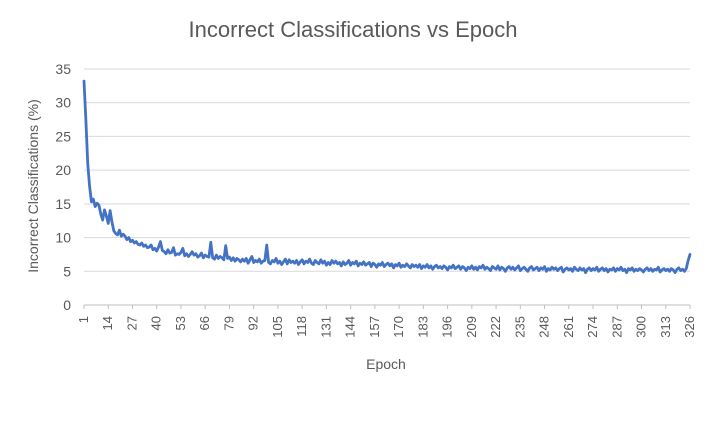 This screenshot has width=707, height=424. What do you see at coordinates (350, 327) in the screenshot?
I see `x-tick-label: 144` at bounding box center [350, 327].